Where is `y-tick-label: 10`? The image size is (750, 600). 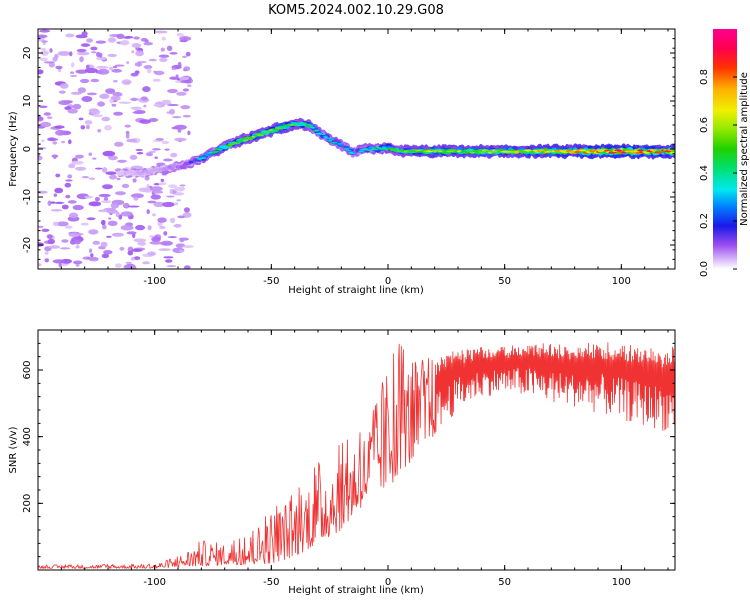 y-tick-label: 10 is located at coordinates (27, 101).